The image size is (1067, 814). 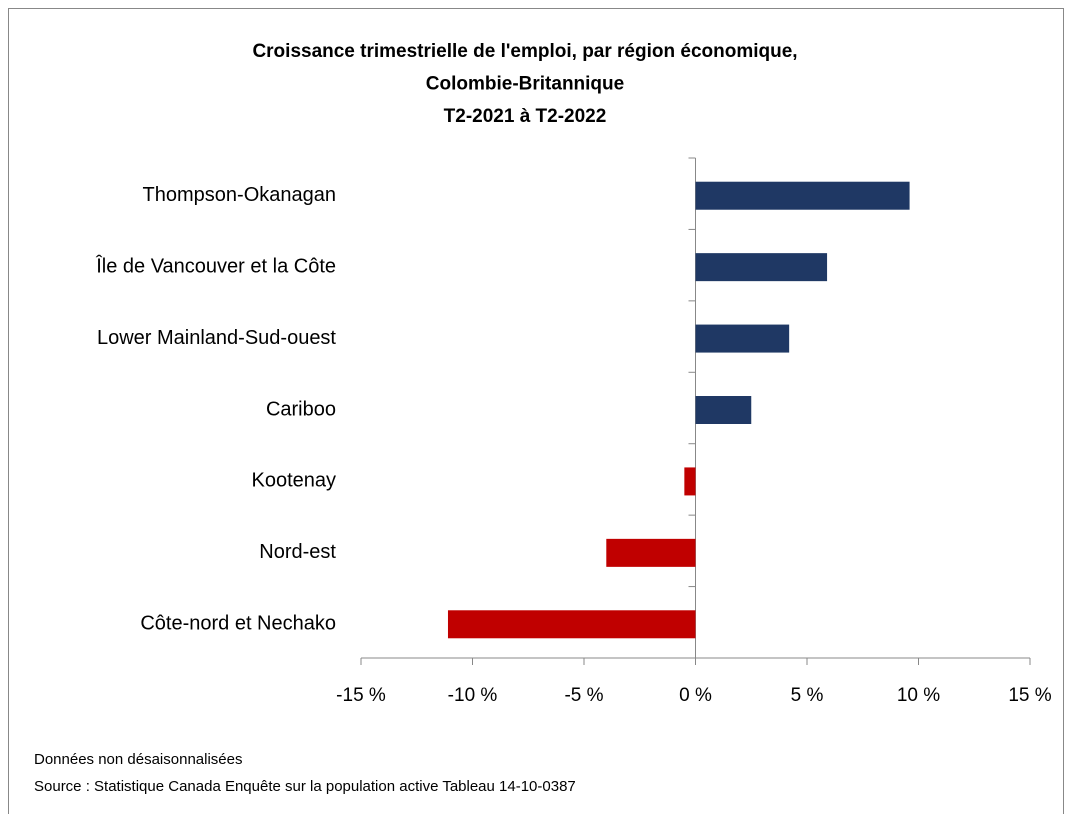 I want to click on note: Données non désaisonnalisées, so click(x=138, y=759).